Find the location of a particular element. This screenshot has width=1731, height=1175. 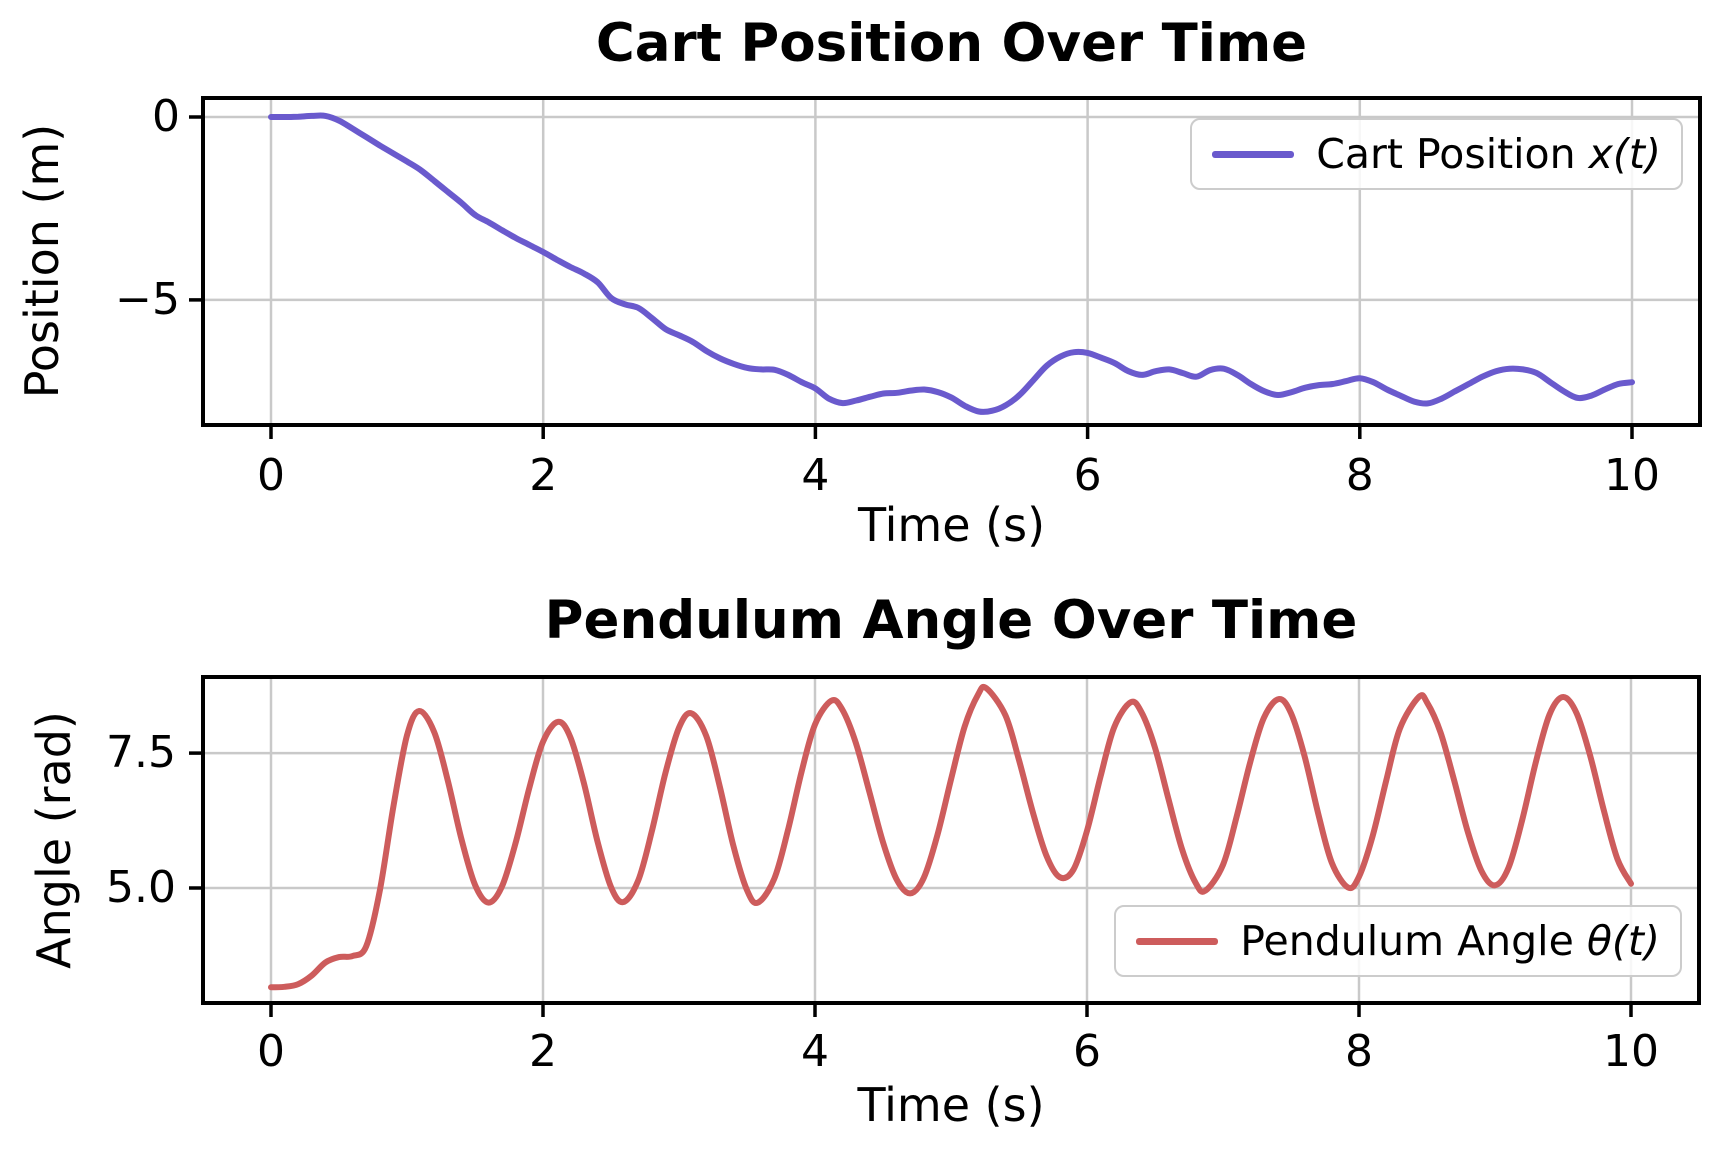

y-tick-label: 7.5 is located at coordinates (141, 752).